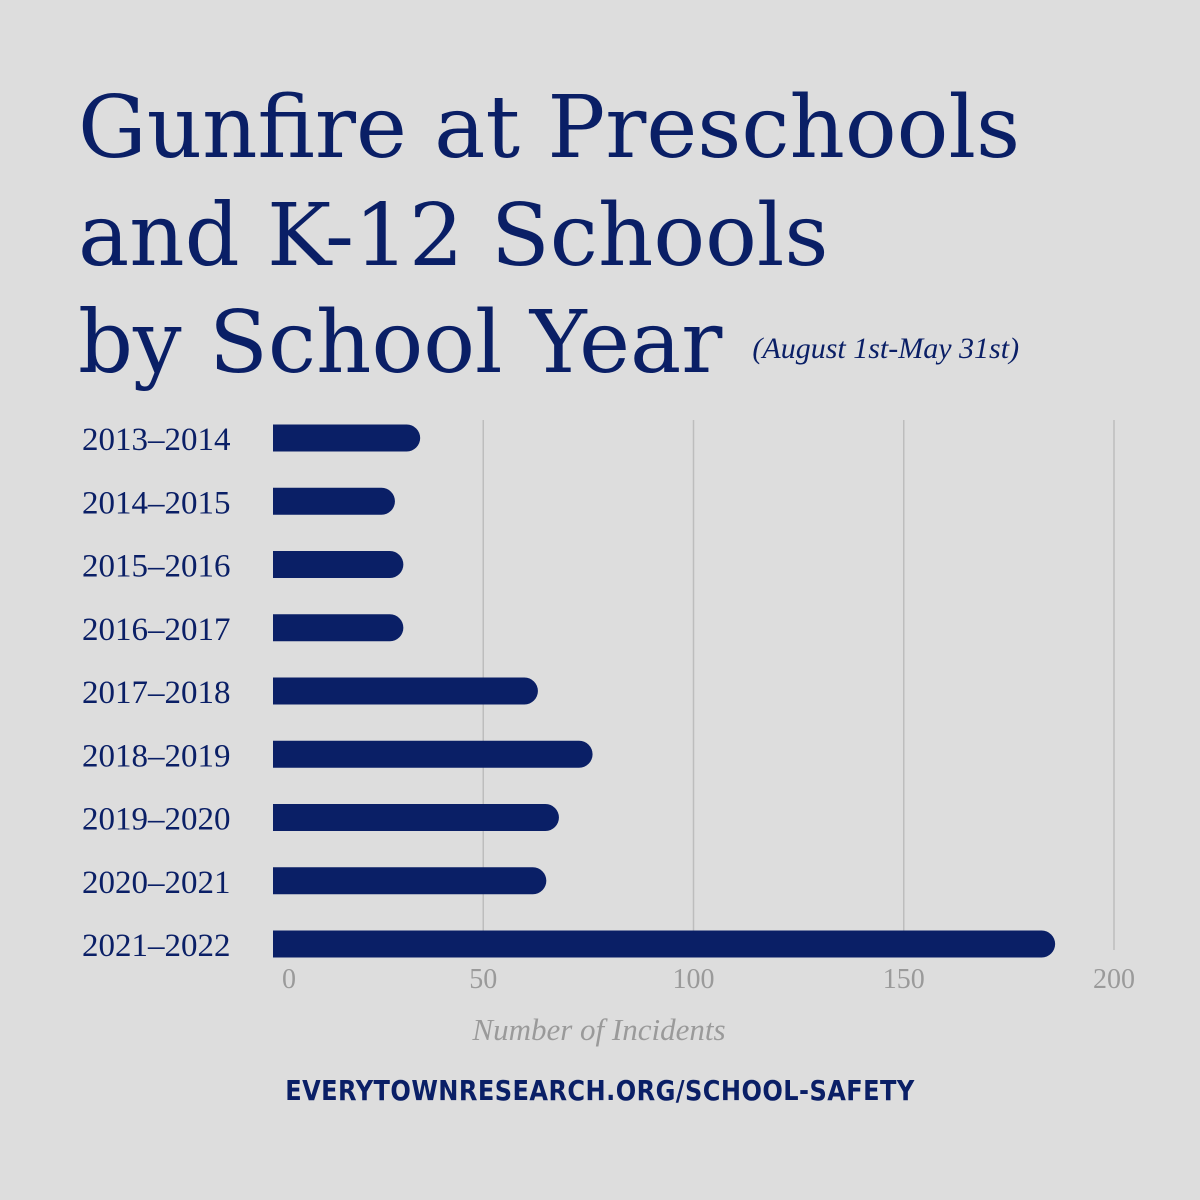 The width and height of the screenshot is (1200, 1200). What do you see at coordinates (338, 564) in the screenshot?
I see `bar-2015–2016` at bounding box center [338, 564].